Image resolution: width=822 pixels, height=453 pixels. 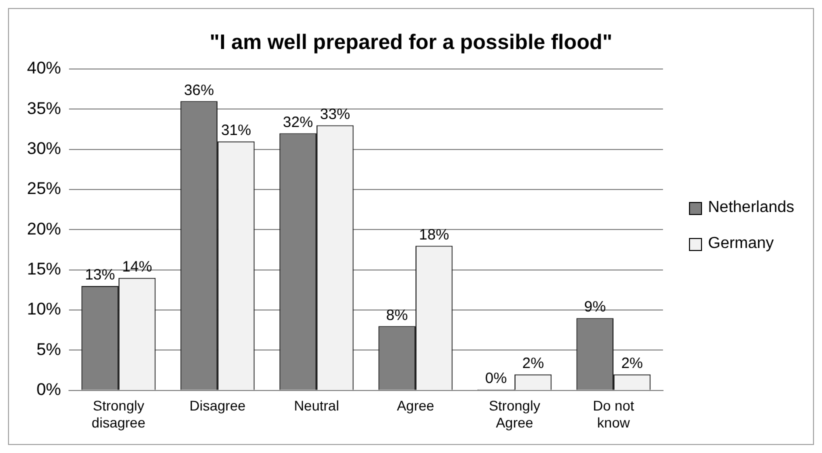 I want to click on data-label: 36%, so click(x=199, y=90).